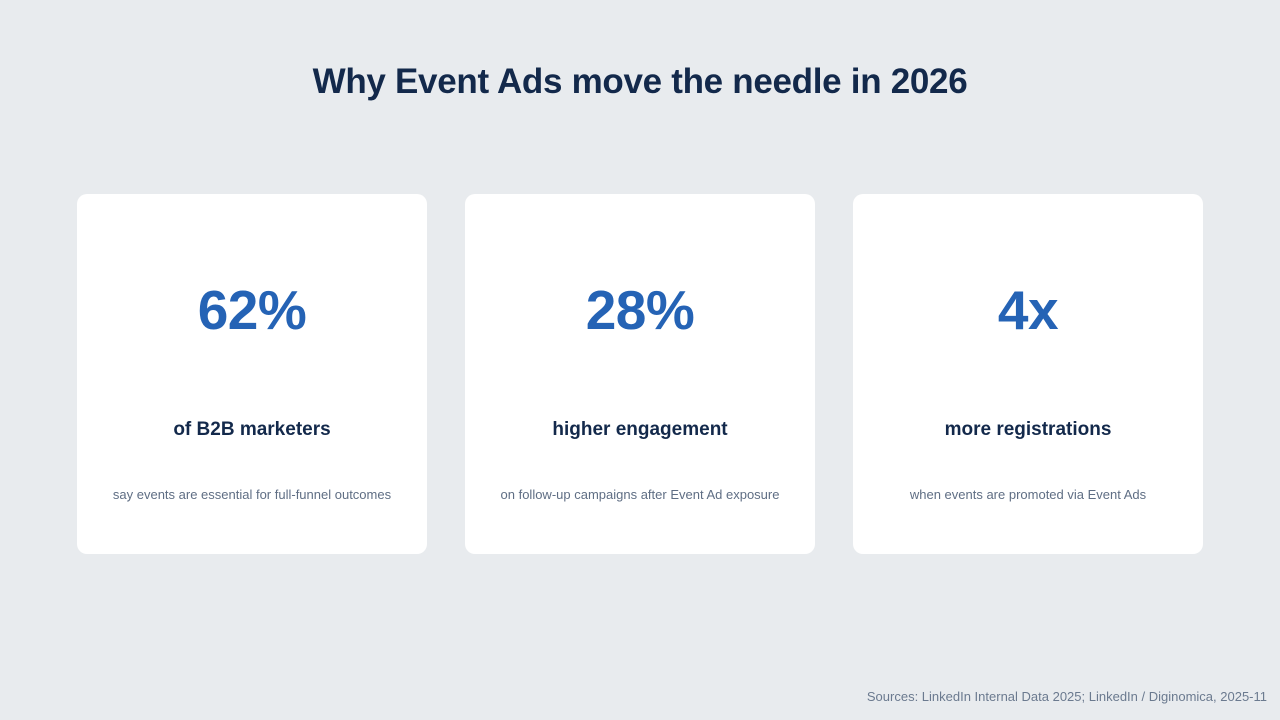 This screenshot has height=720, width=1280. What do you see at coordinates (1028, 429) in the screenshot?
I see `stat-label: more registrations` at bounding box center [1028, 429].